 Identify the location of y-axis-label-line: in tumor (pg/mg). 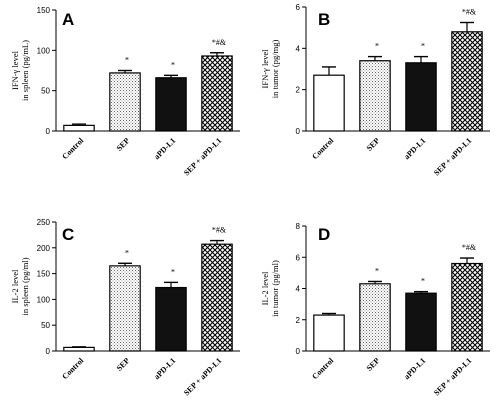
(275, 69).